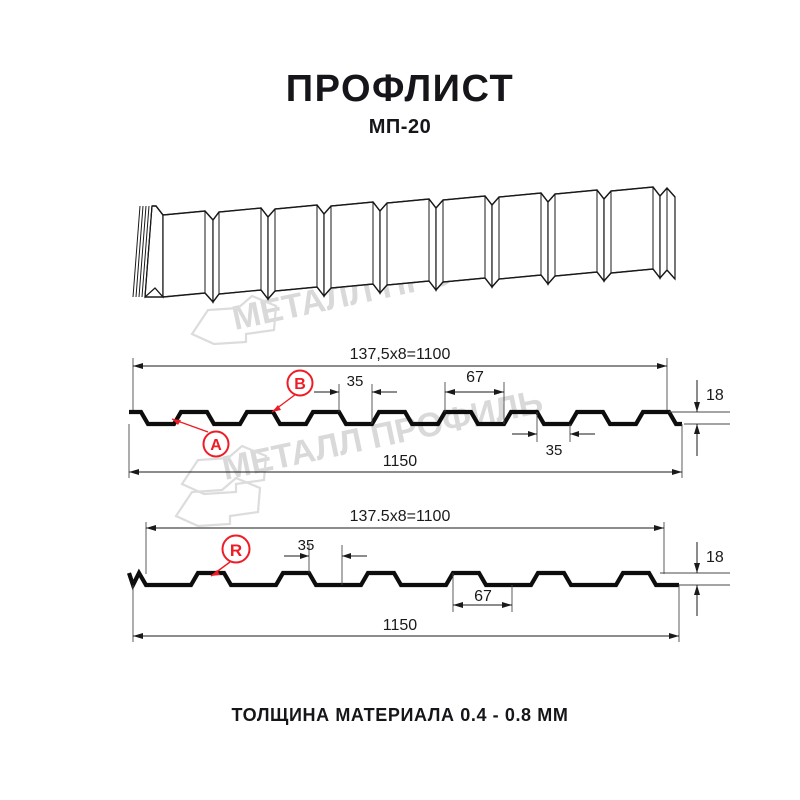 This screenshot has height=800, width=800. I want to click on marker-a-letter: A, so click(216, 445).